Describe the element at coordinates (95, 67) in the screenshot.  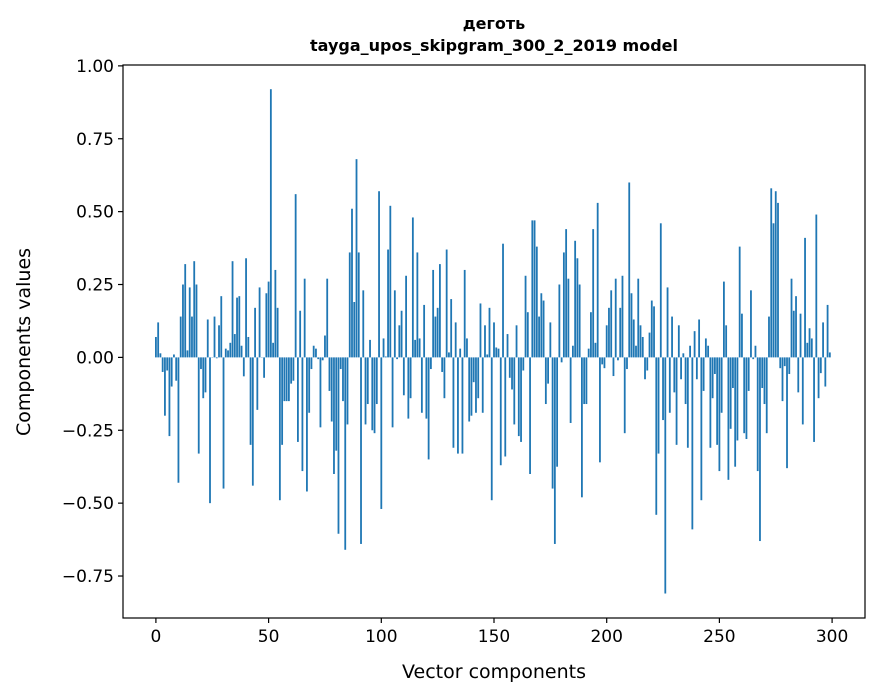
I see `y-tick-label: 1.00` at that location.